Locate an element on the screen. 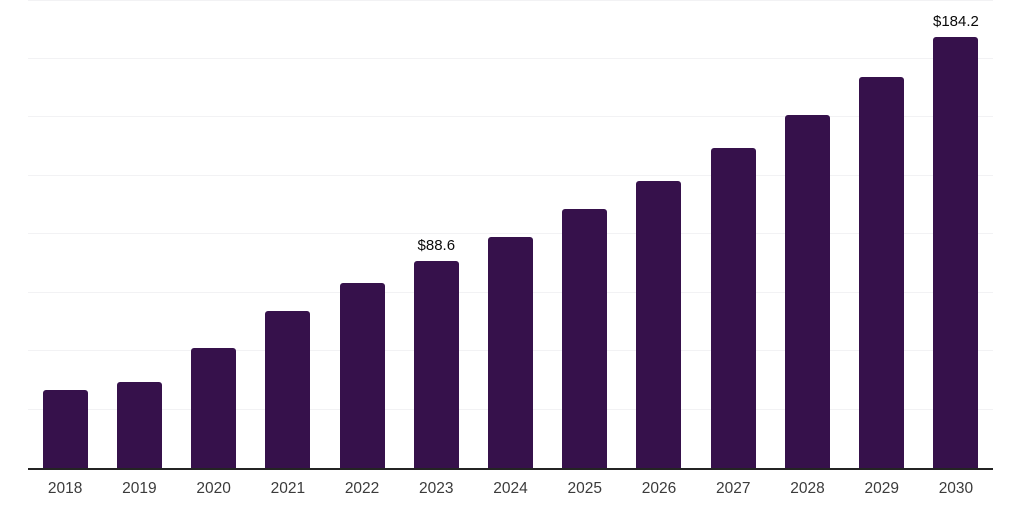 Image resolution: width=1024 pixels, height=512 pixels. bar-2018 is located at coordinates (65, 428).